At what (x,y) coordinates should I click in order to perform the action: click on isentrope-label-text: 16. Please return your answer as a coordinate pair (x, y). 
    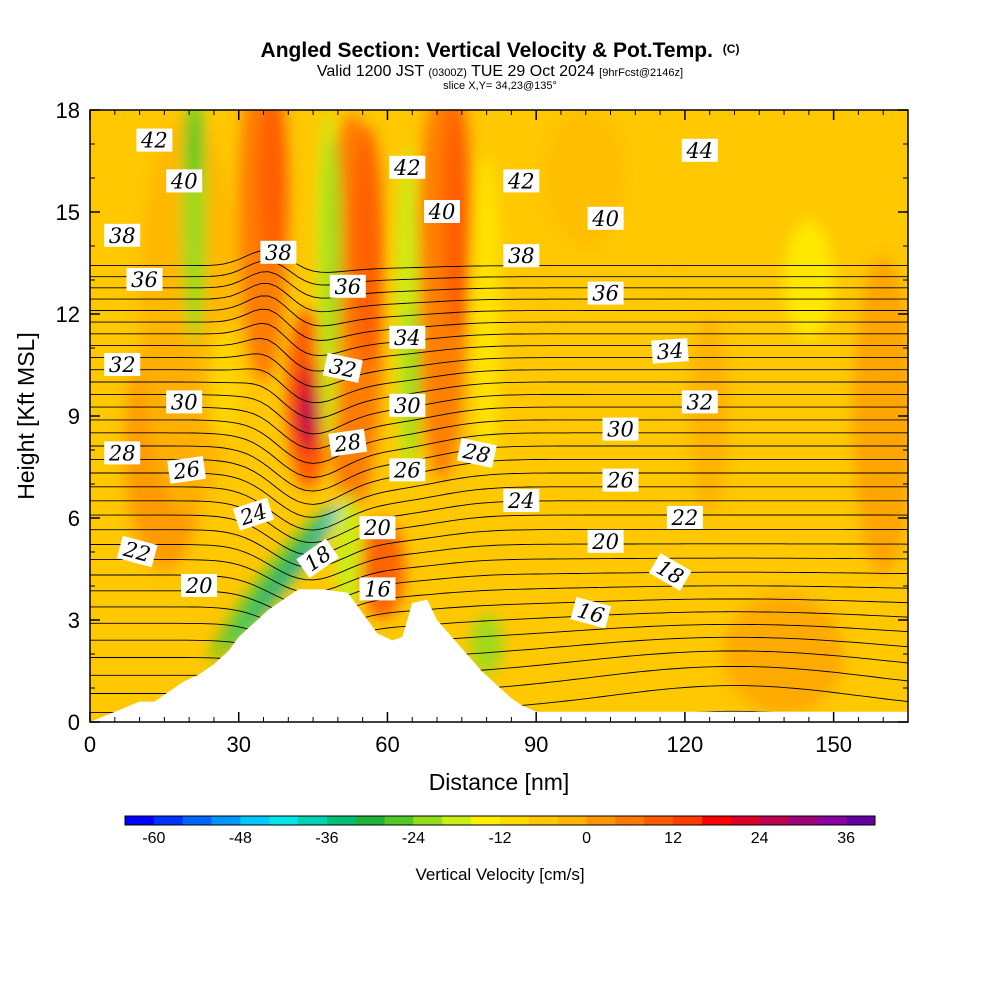
    Looking at the image, I should click on (377, 589).